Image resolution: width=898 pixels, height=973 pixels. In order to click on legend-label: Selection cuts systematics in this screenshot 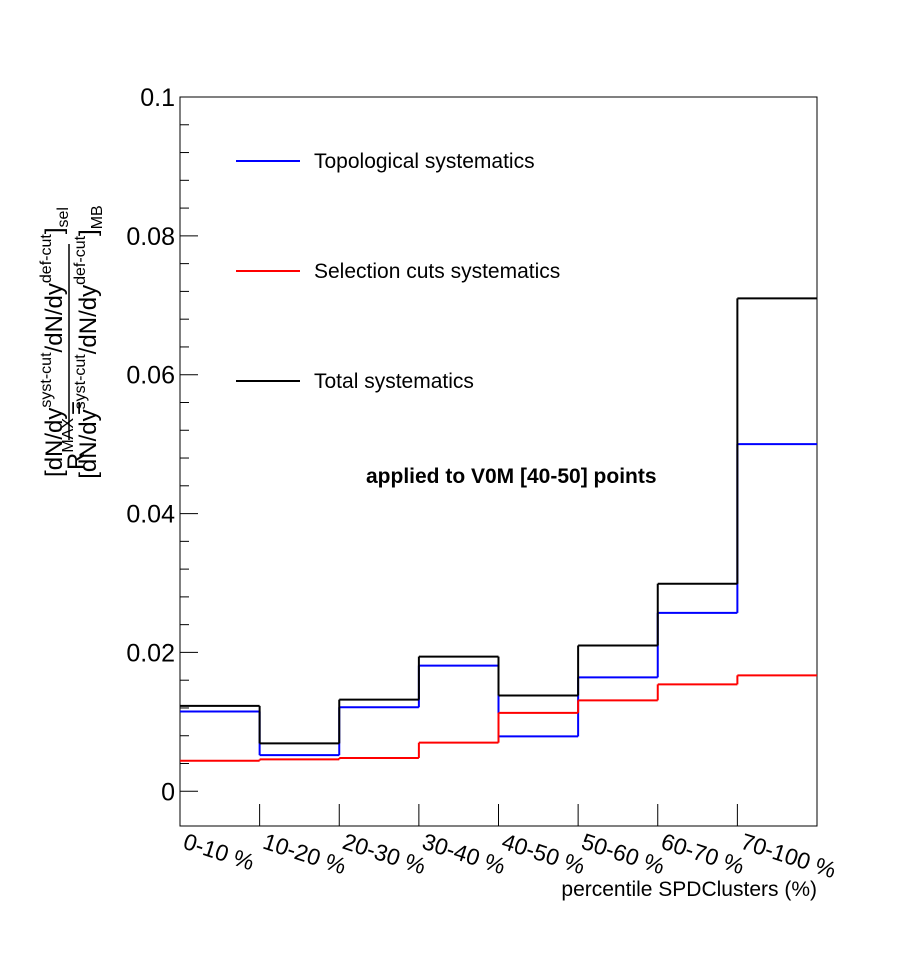, I will do `click(437, 271)`.